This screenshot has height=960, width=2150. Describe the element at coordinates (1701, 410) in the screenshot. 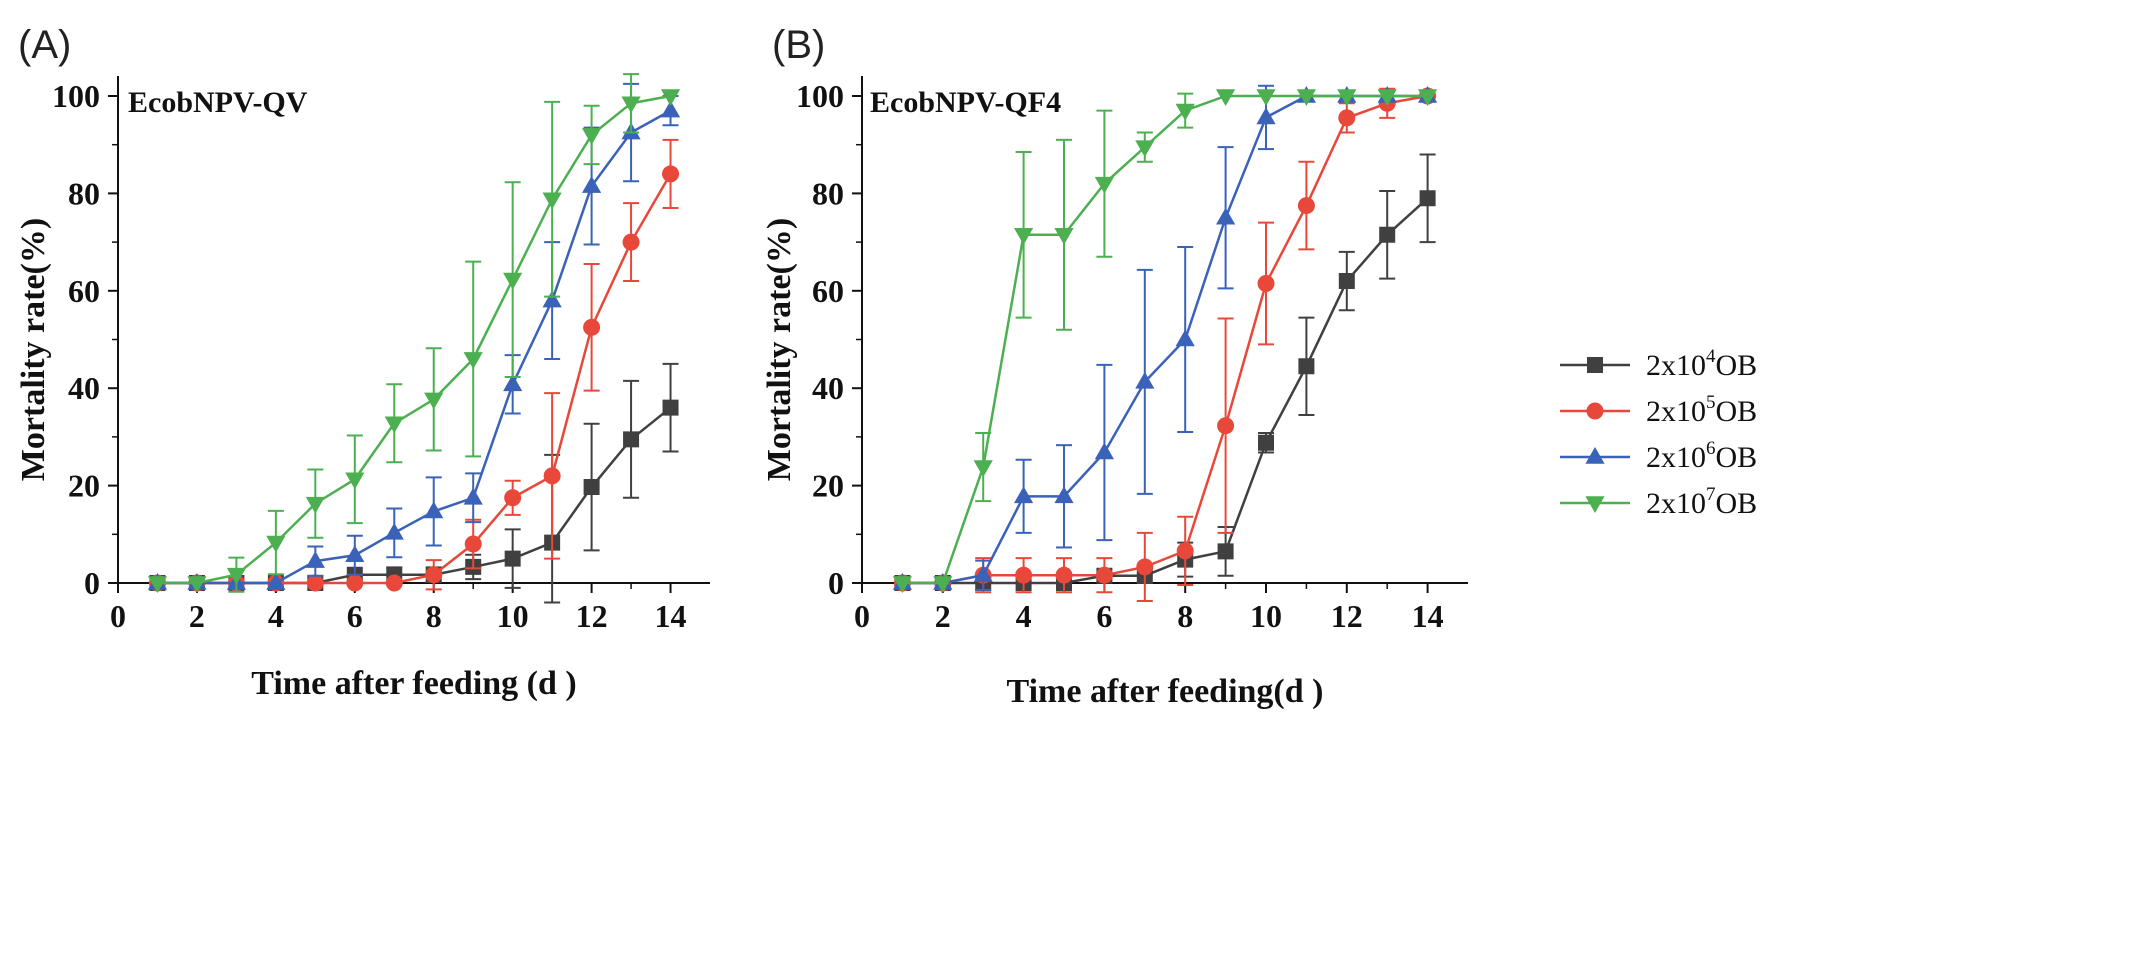

I see `legend-label: 2x105OB` at that location.